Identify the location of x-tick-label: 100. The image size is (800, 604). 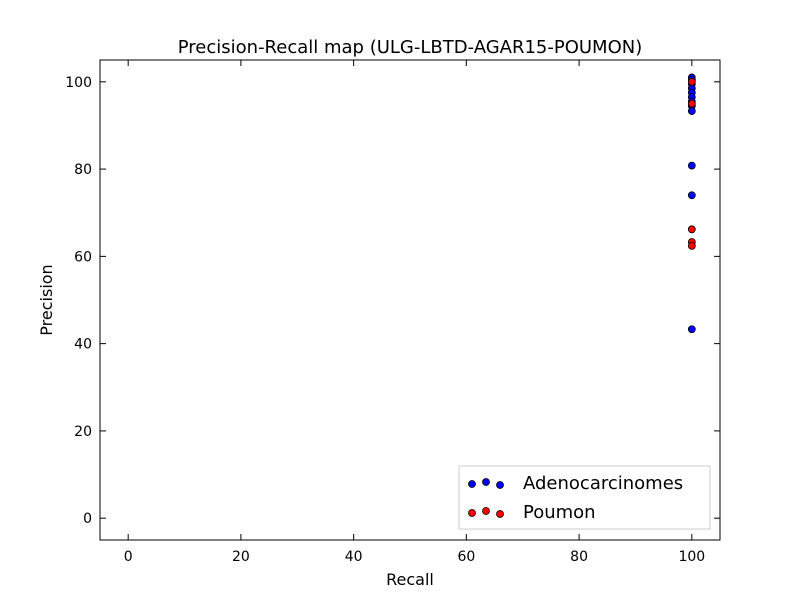
(691, 557).